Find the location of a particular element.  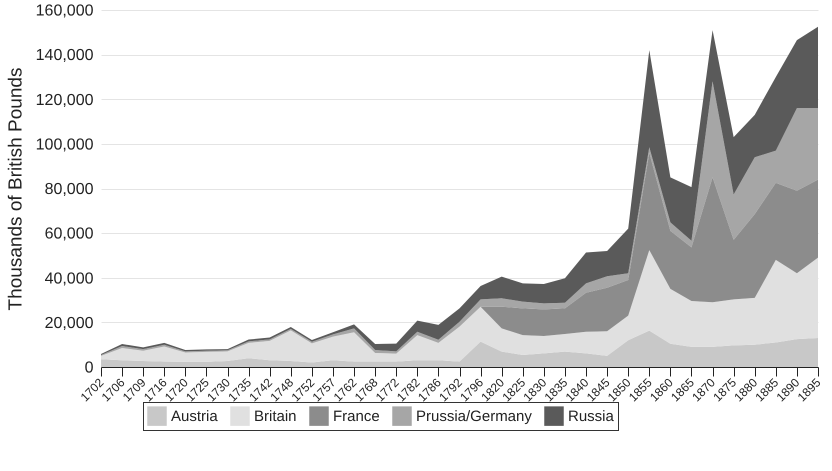

legend-label: Britain is located at coordinates (275, 417).